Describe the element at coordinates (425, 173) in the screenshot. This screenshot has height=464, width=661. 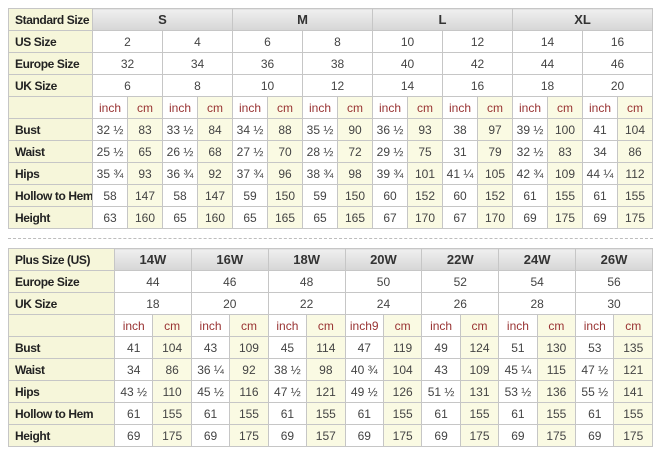
I see `measurement-cell: 101` at that location.